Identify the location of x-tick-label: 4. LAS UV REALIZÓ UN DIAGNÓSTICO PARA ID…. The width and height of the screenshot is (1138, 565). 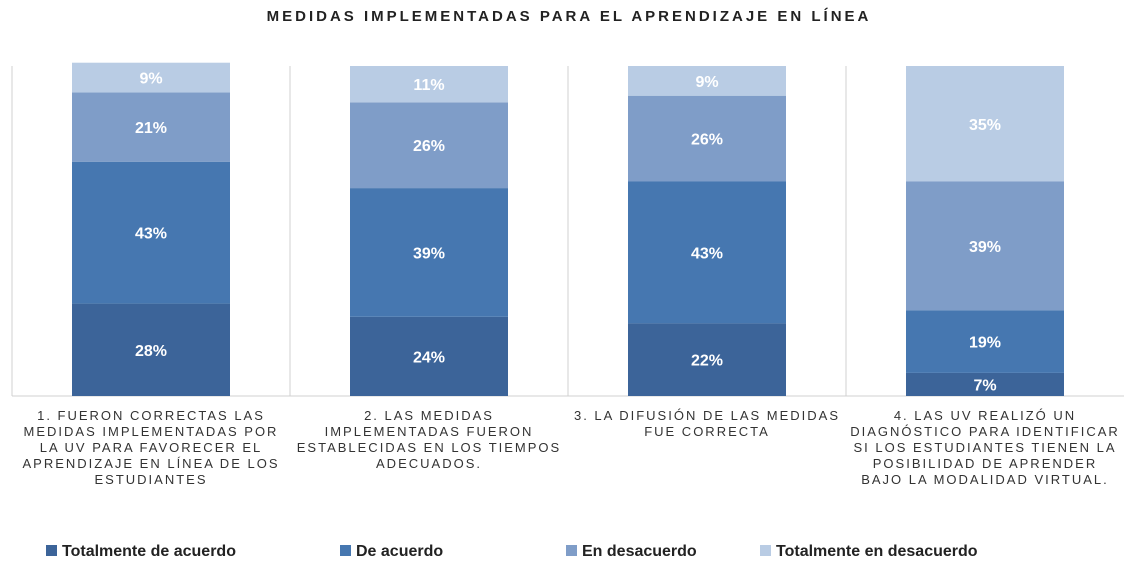
(985, 447).